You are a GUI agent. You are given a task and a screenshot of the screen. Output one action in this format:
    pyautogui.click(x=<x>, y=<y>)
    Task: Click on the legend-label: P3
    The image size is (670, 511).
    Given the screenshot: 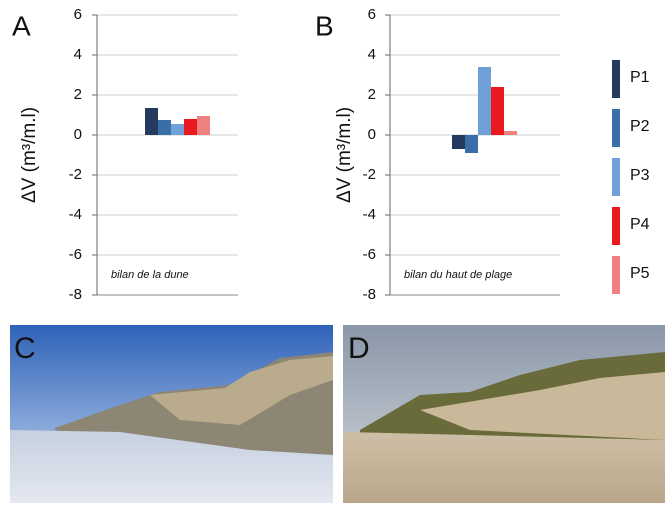 What is the action you would take?
    pyautogui.click(x=640, y=175)
    